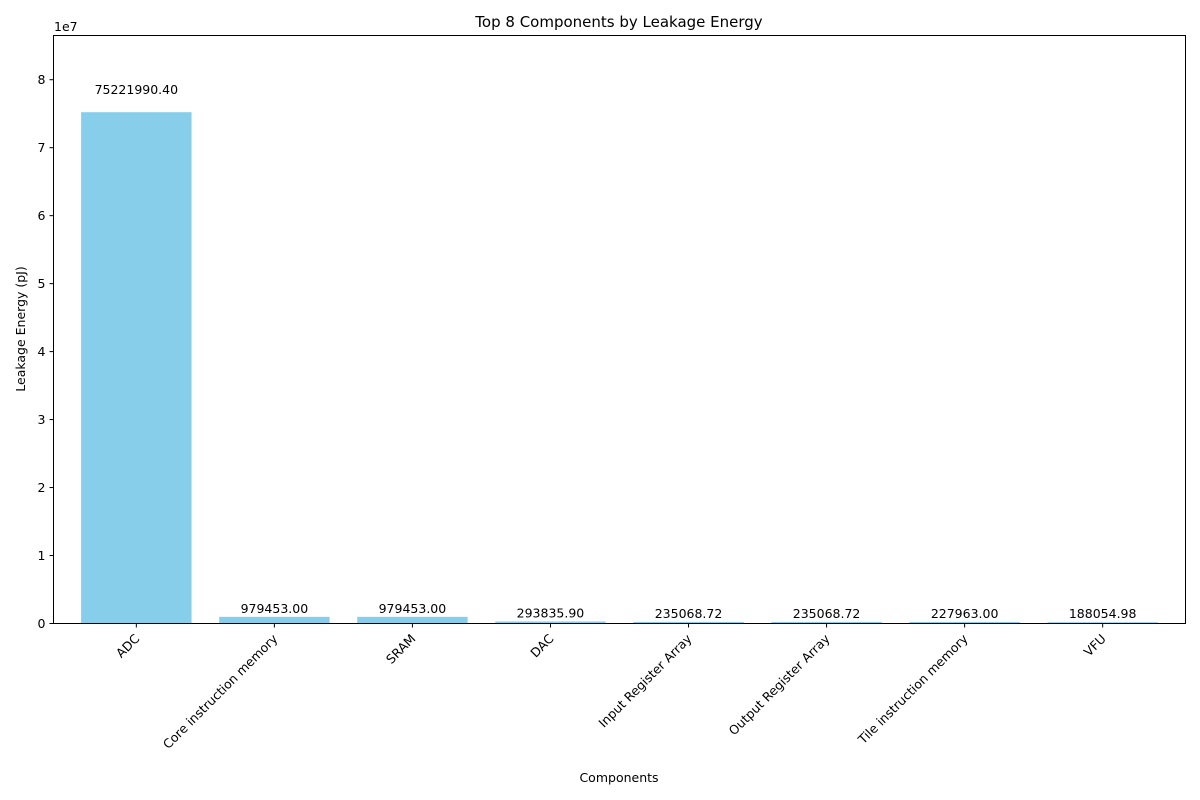  What do you see at coordinates (42, 215) in the screenshot?
I see `y-tick-label: 6` at bounding box center [42, 215].